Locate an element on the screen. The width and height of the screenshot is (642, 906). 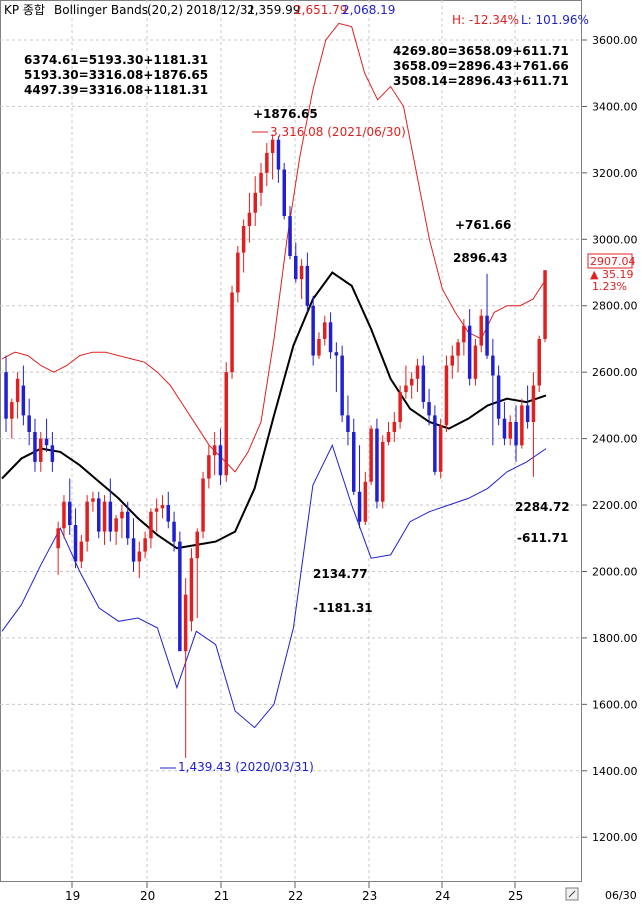
annot-top-left-2: 4497.39=3316.08+1181.31 is located at coordinates (116, 90).